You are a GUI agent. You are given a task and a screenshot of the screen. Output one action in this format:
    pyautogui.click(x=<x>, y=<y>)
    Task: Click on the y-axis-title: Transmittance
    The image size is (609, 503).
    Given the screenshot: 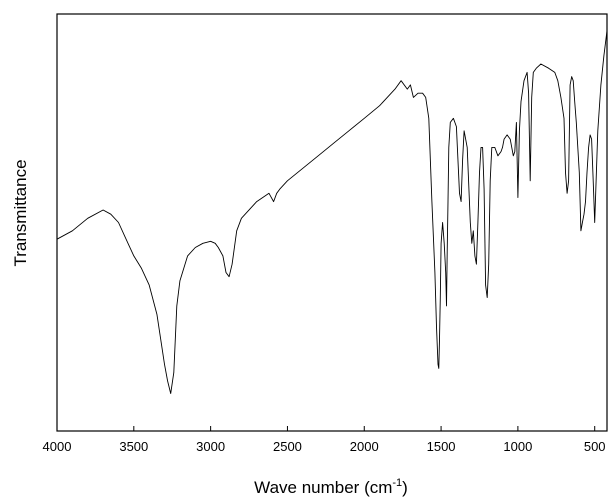 What is the action you would take?
    pyautogui.click(x=20, y=212)
    